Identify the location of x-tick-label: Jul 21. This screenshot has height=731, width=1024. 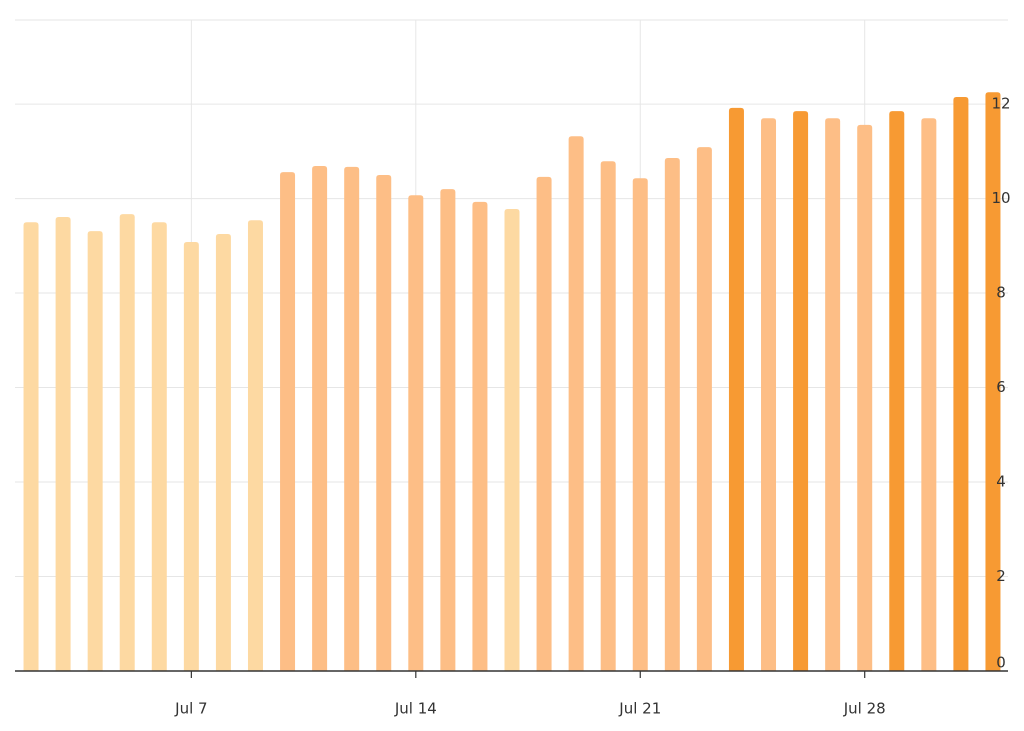
(639, 709).